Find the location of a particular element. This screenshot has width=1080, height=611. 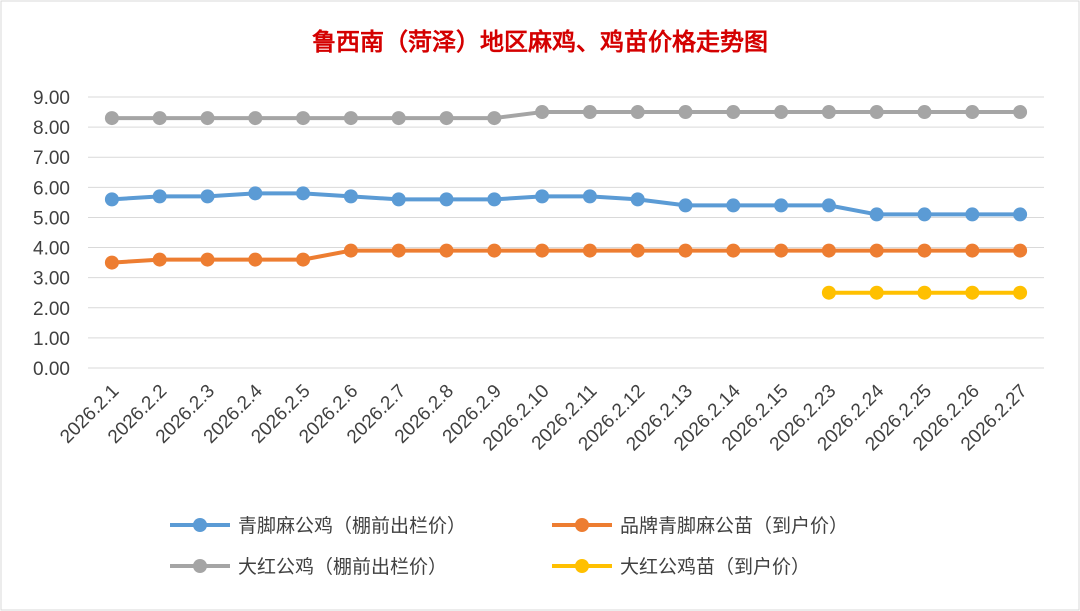

legend-label: 大红公鸡苗（到户价） is located at coordinates (715, 567).